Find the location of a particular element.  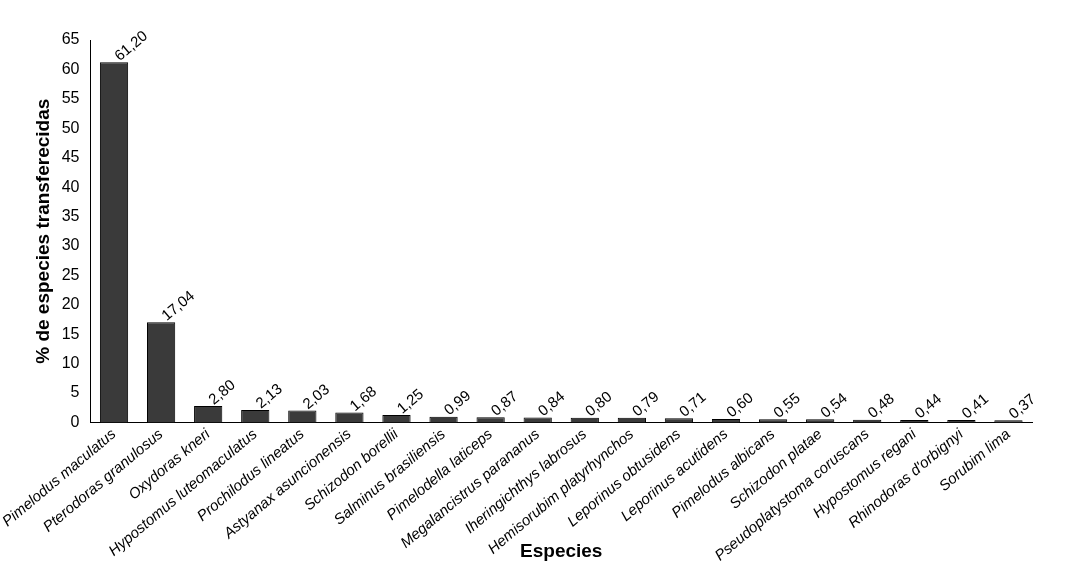

y-tick-label: 35 is located at coordinates (70, 215).